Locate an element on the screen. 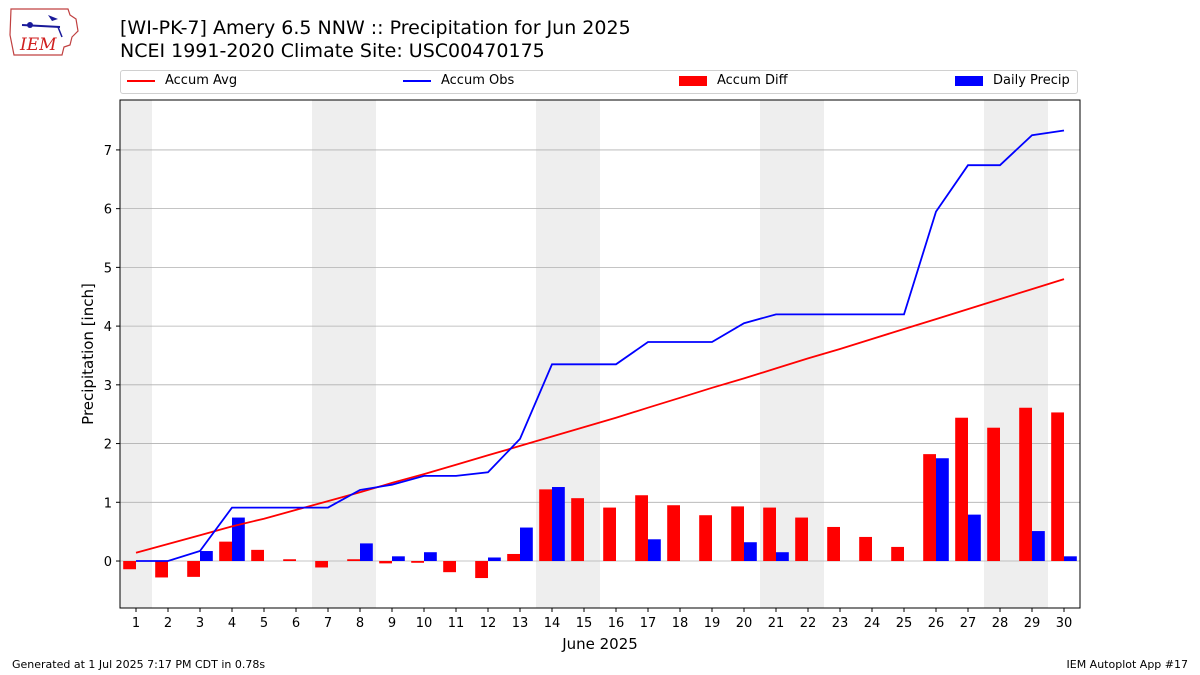 The height and width of the screenshot is (675, 1200). legend-item-accum-diff: Accum Diff is located at coordinates (733, 80).